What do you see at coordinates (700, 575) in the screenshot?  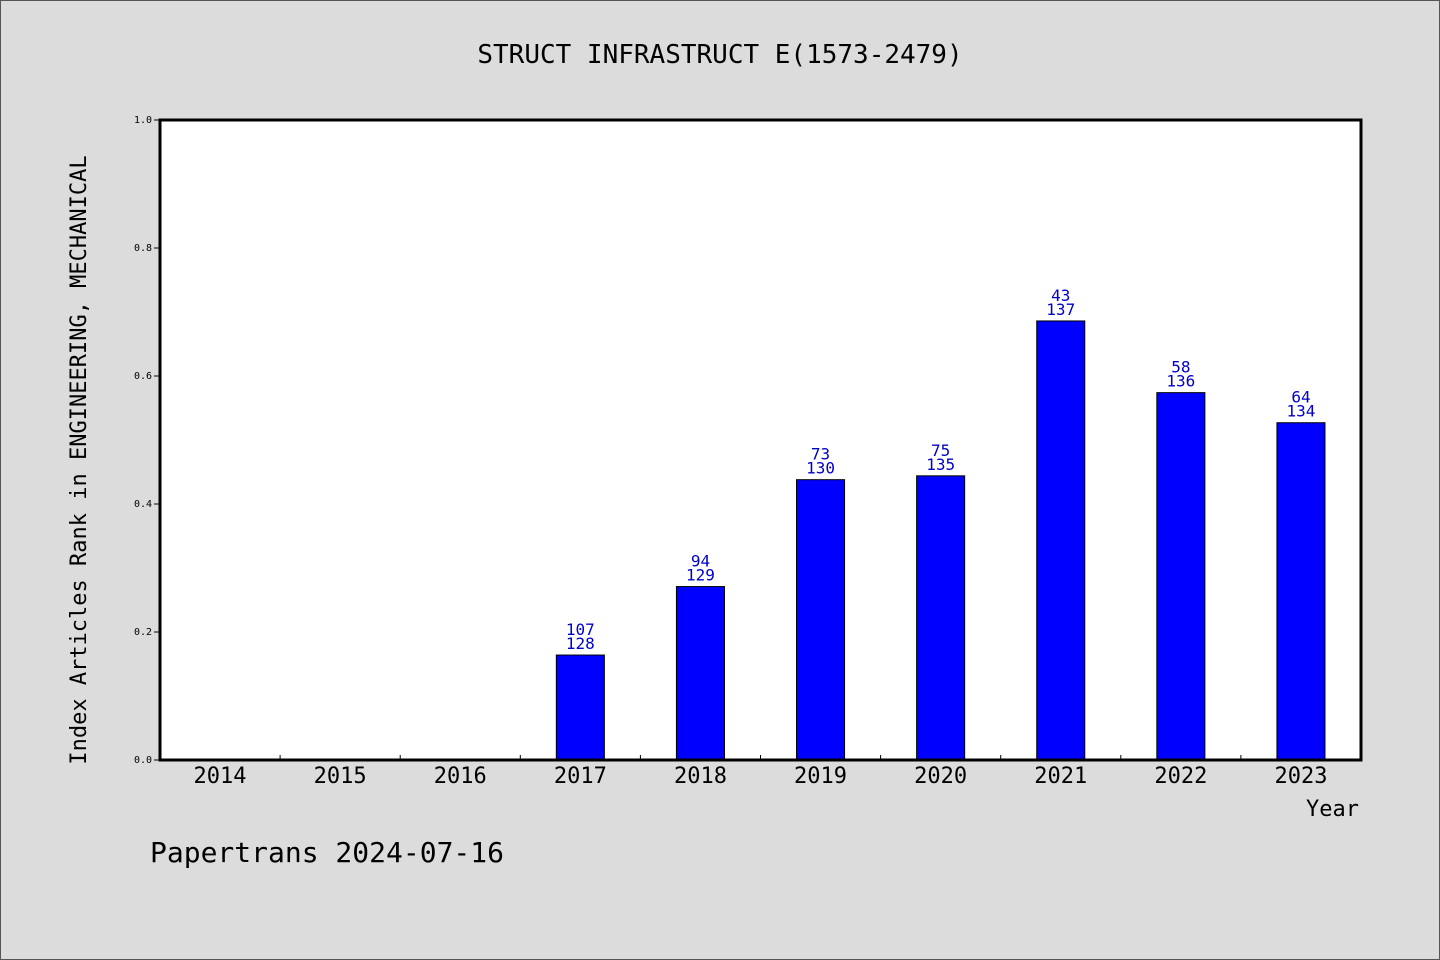 I see `data-label-total: 129` at bounding box center [700, 575].